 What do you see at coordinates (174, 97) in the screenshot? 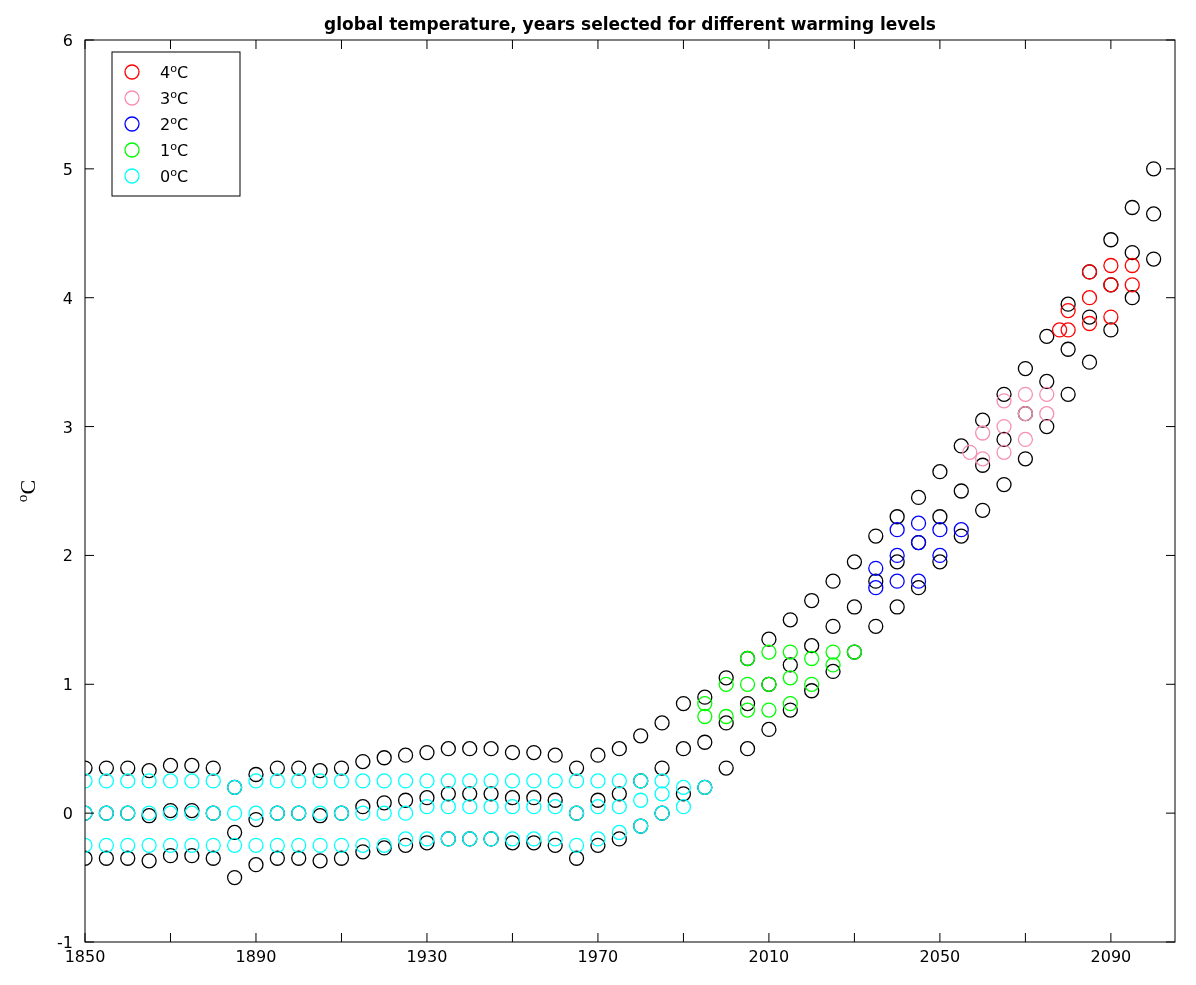
I see `legend-label: 3$^{o}$C` at bounding box center [174, 97].